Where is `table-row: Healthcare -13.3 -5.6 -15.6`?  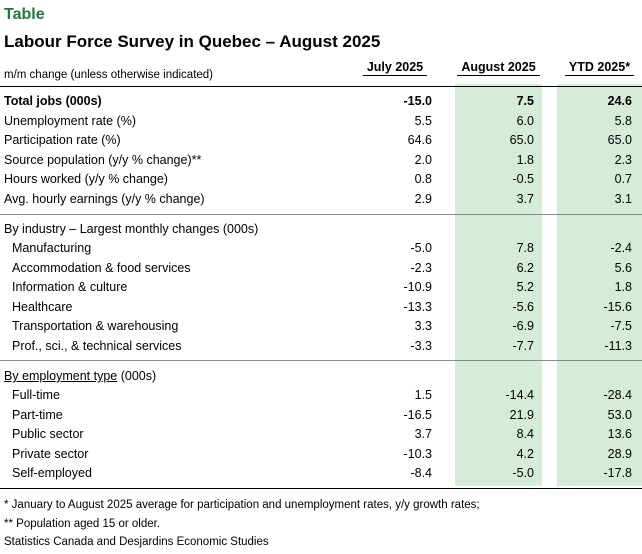 table-row: Healthcare -13.3 -5.6 -15.6 is located at coordinates (321, 308).